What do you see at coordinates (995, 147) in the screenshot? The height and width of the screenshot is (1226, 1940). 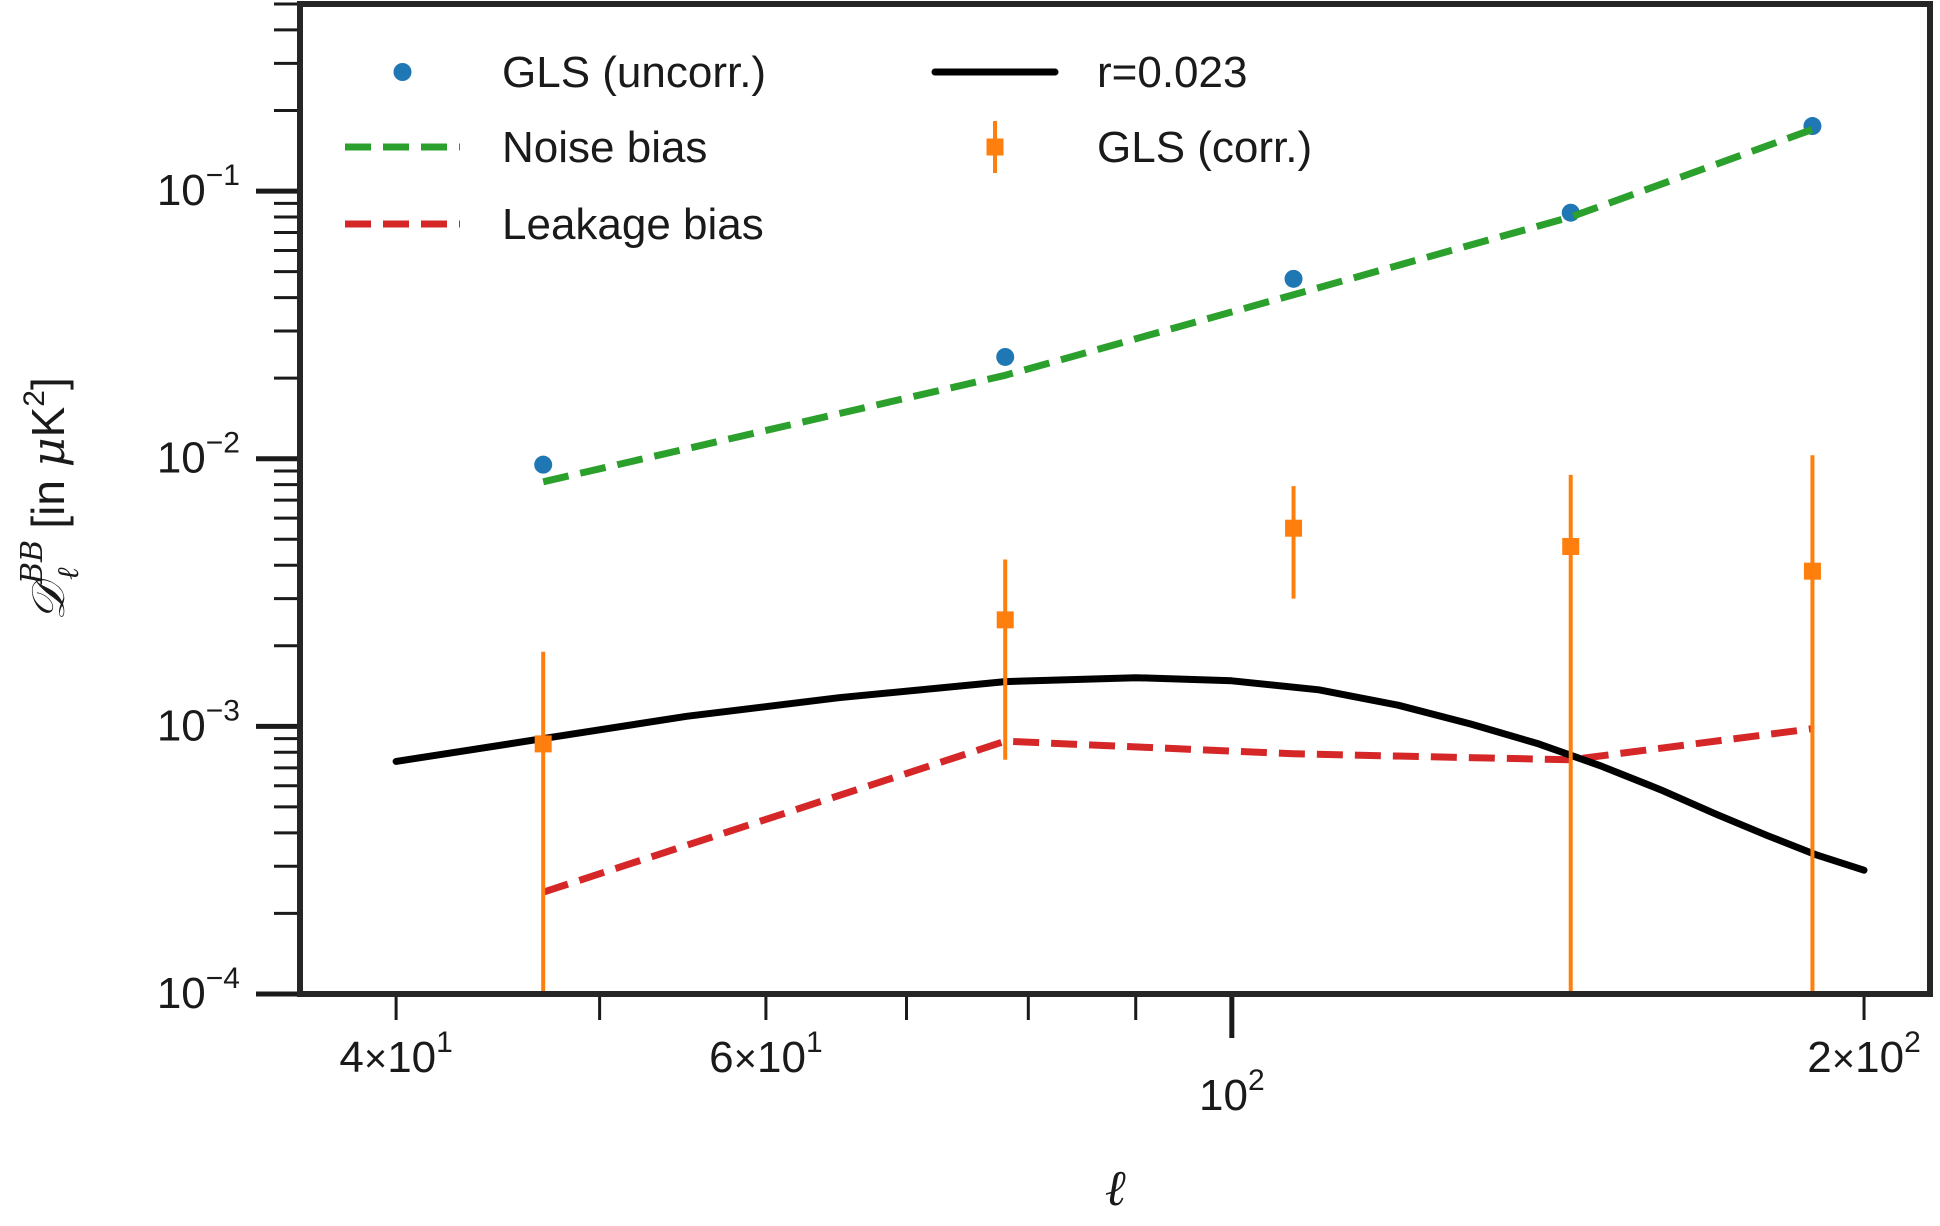 I see `legend-marker-gls-corr` at bounding box center [995, 147].